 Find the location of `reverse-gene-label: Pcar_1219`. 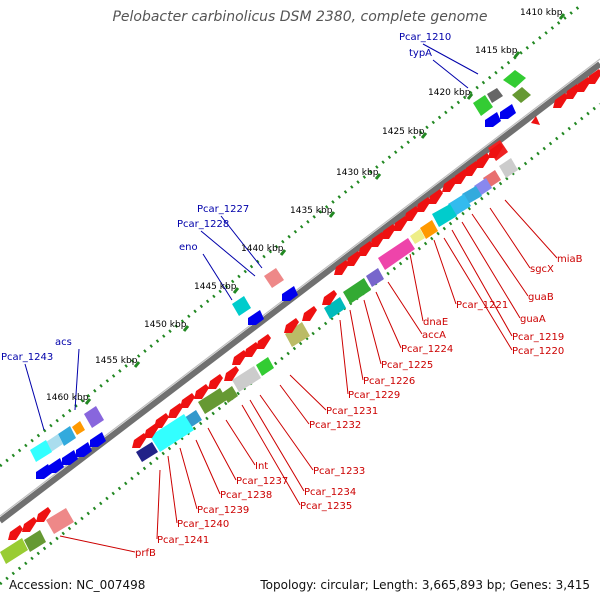

reverse-gene-label: Pcar_1219 is located at coordinates (538, 337).